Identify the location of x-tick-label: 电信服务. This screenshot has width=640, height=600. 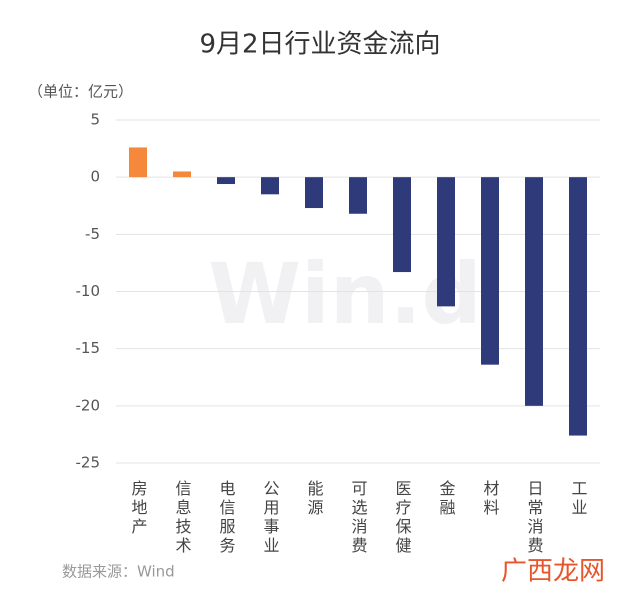
(226, 518).